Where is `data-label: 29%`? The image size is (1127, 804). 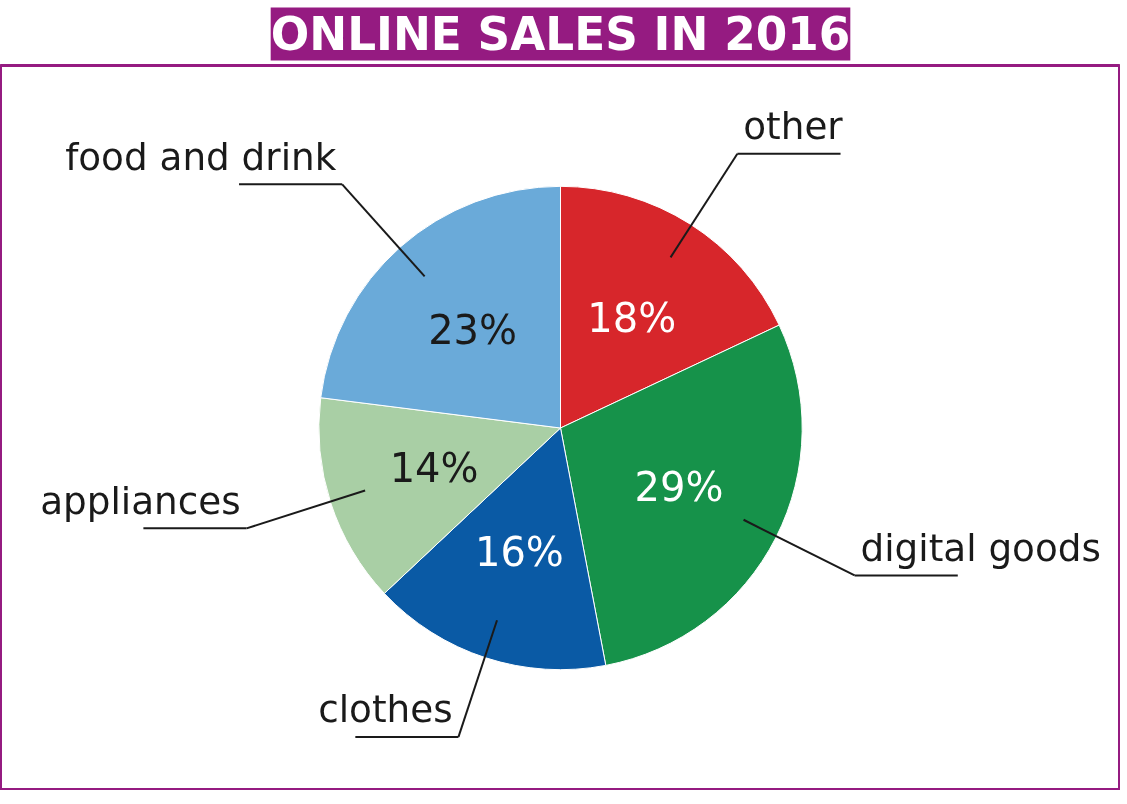
data-label: 29% is located at coordinates (679, 487).